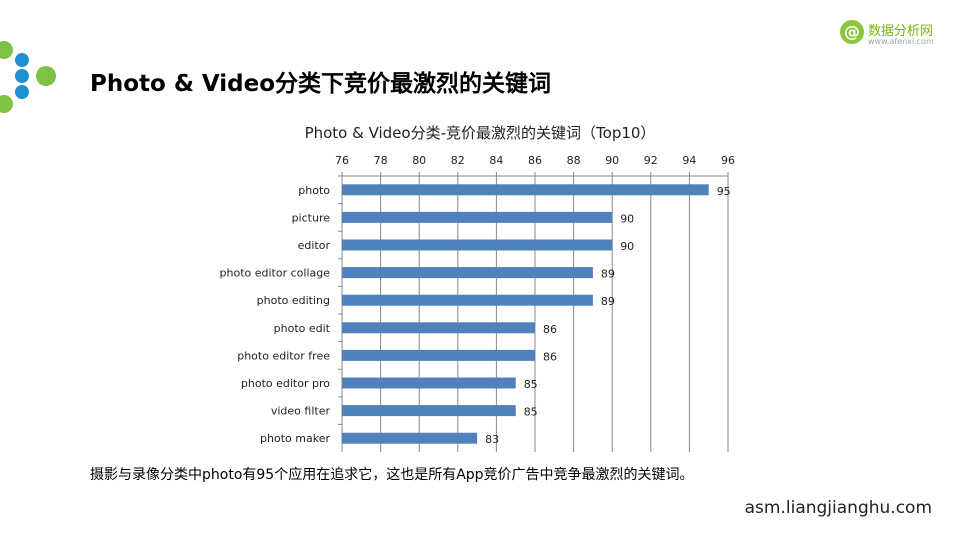 The height and width of the screenshot is (540, 960). What do you see at coordinates (838, 508) in the screenshot?
I see `site-url: asm.liangjianghu.com` at bounding box center [838, 508].